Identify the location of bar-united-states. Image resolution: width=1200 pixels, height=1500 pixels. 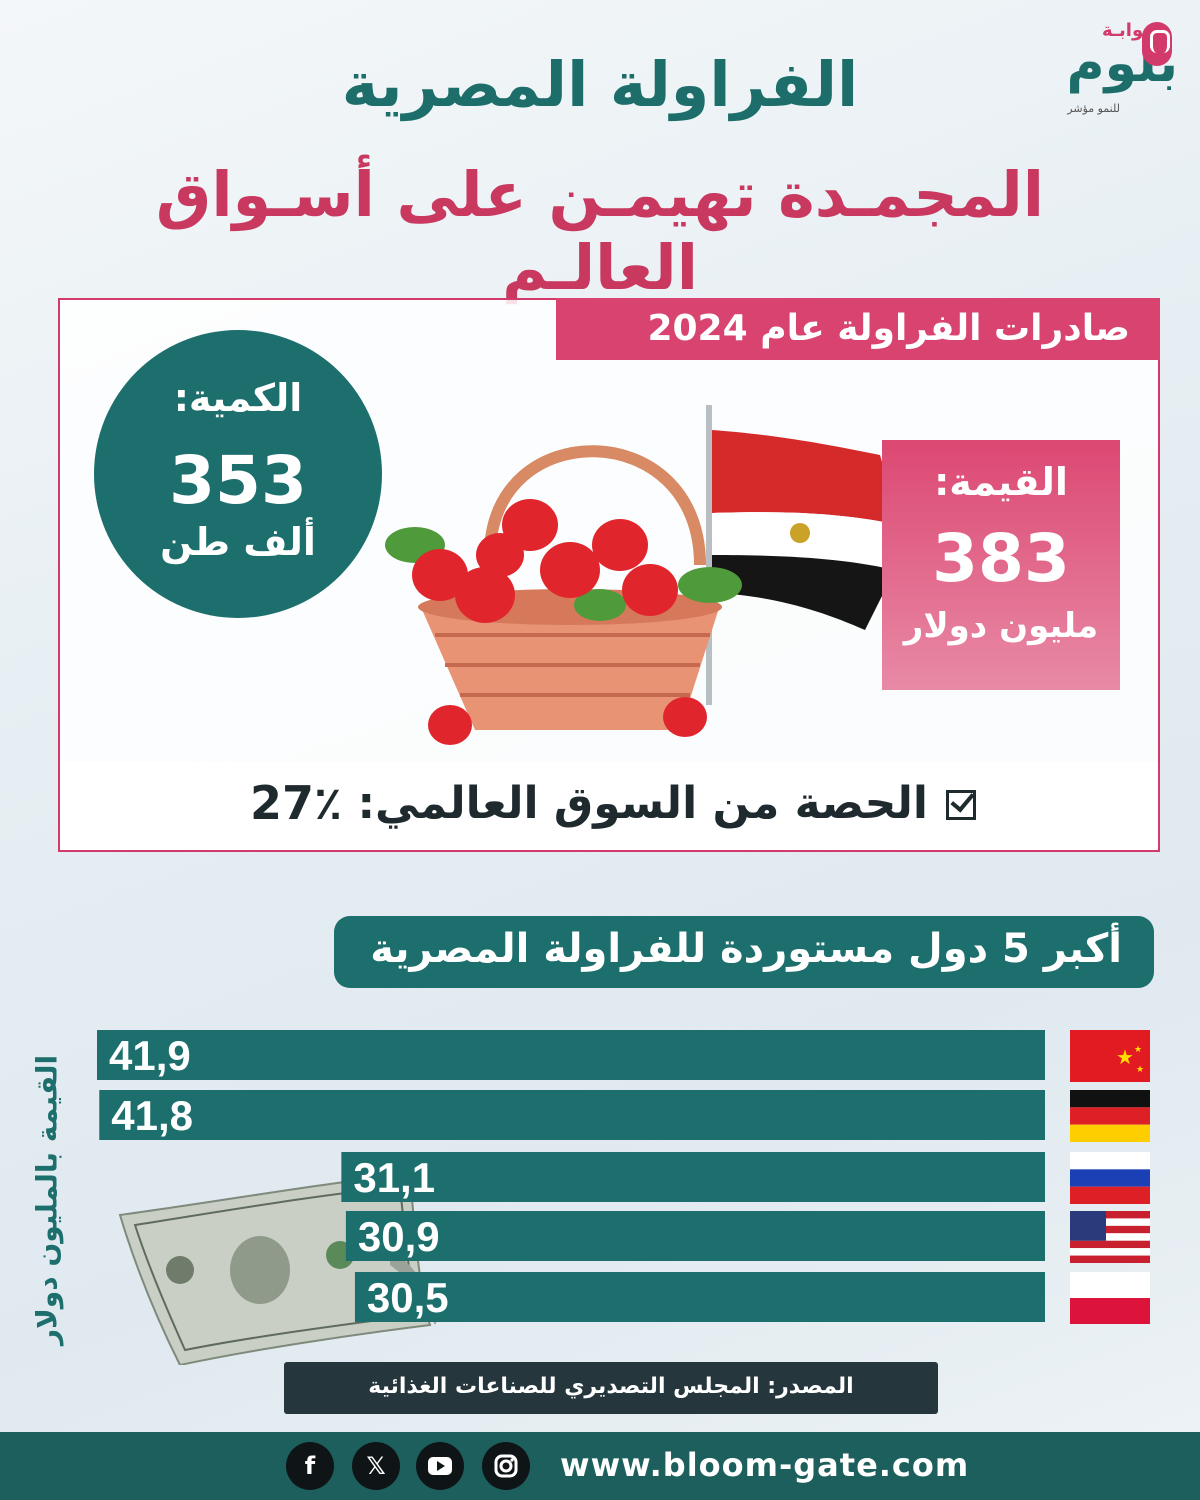
(695, 1236).